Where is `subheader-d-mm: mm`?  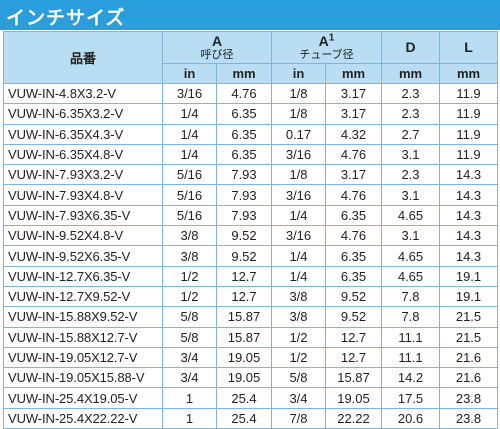
subheader-d-mm: mm is located at coordinates (410, 73).